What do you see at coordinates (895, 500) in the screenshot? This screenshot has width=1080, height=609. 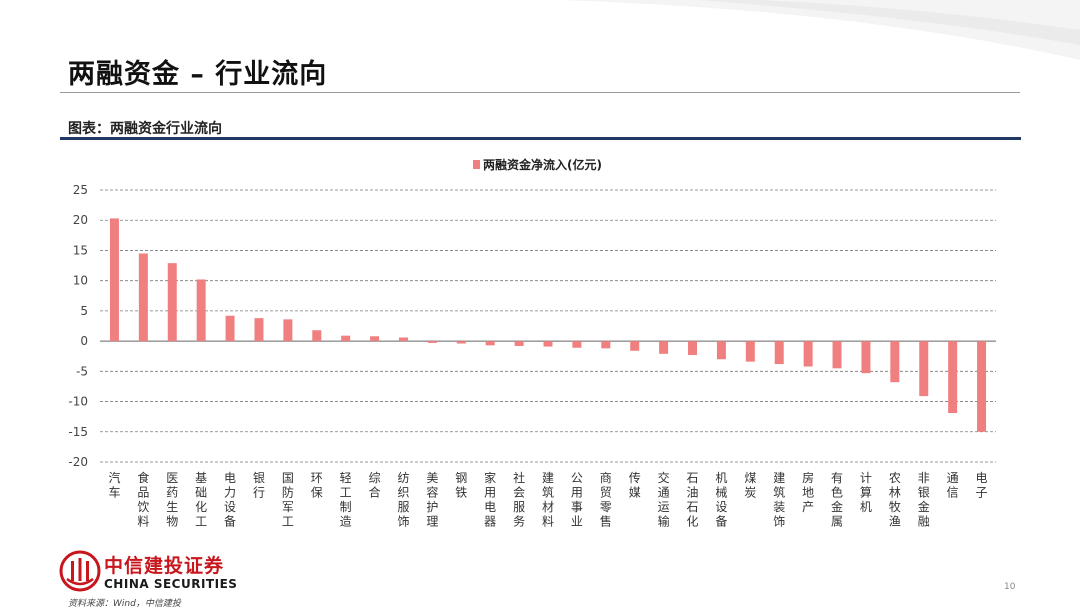 I see `x-tick-label: 农林牧渔` at bounding box center [895, 500].